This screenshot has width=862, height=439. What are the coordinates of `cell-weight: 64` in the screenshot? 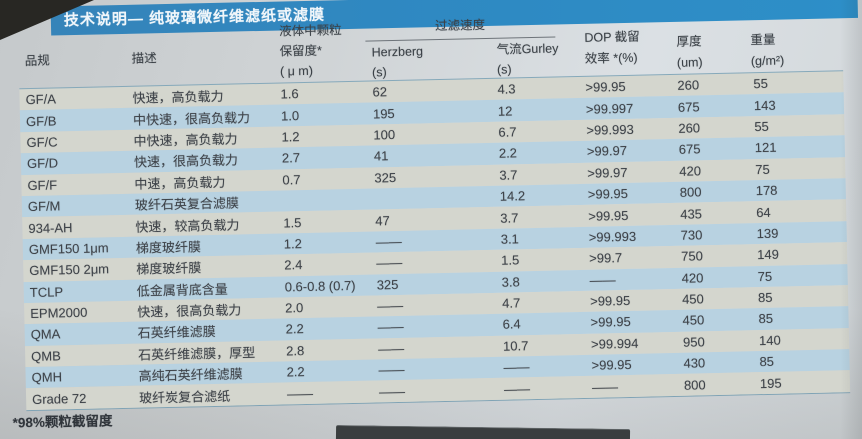 It's located at (763, 212).